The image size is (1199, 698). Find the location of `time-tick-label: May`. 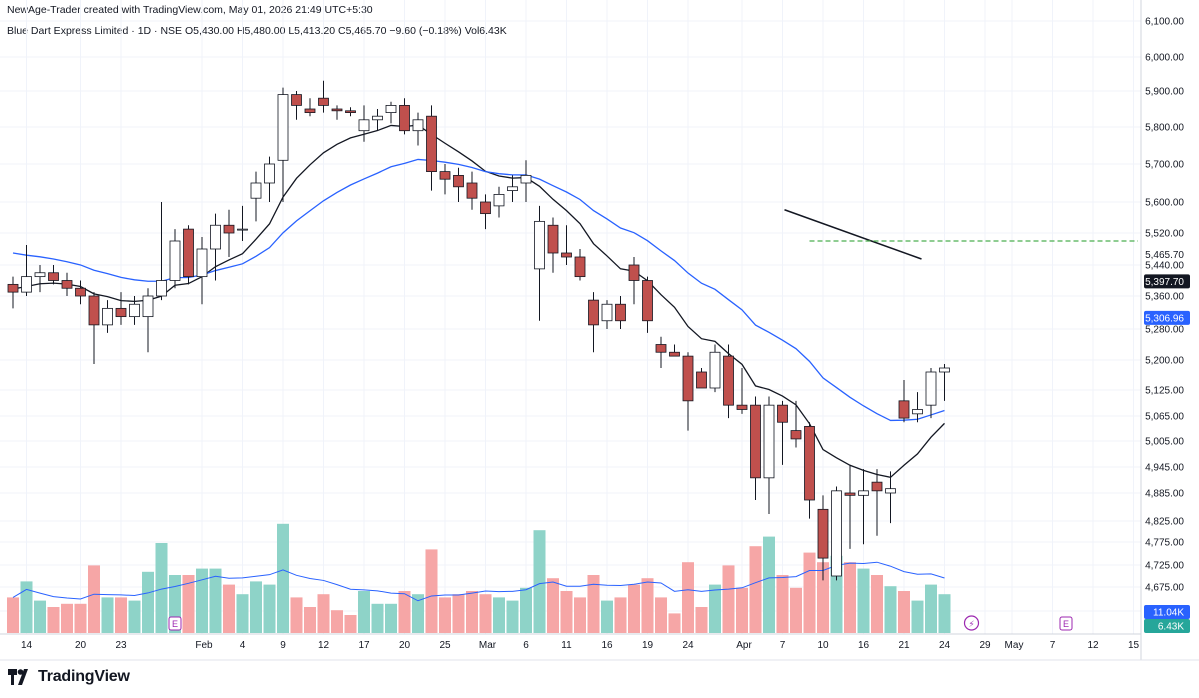

time-tick-label: May is located at coordinates (1014, 645).